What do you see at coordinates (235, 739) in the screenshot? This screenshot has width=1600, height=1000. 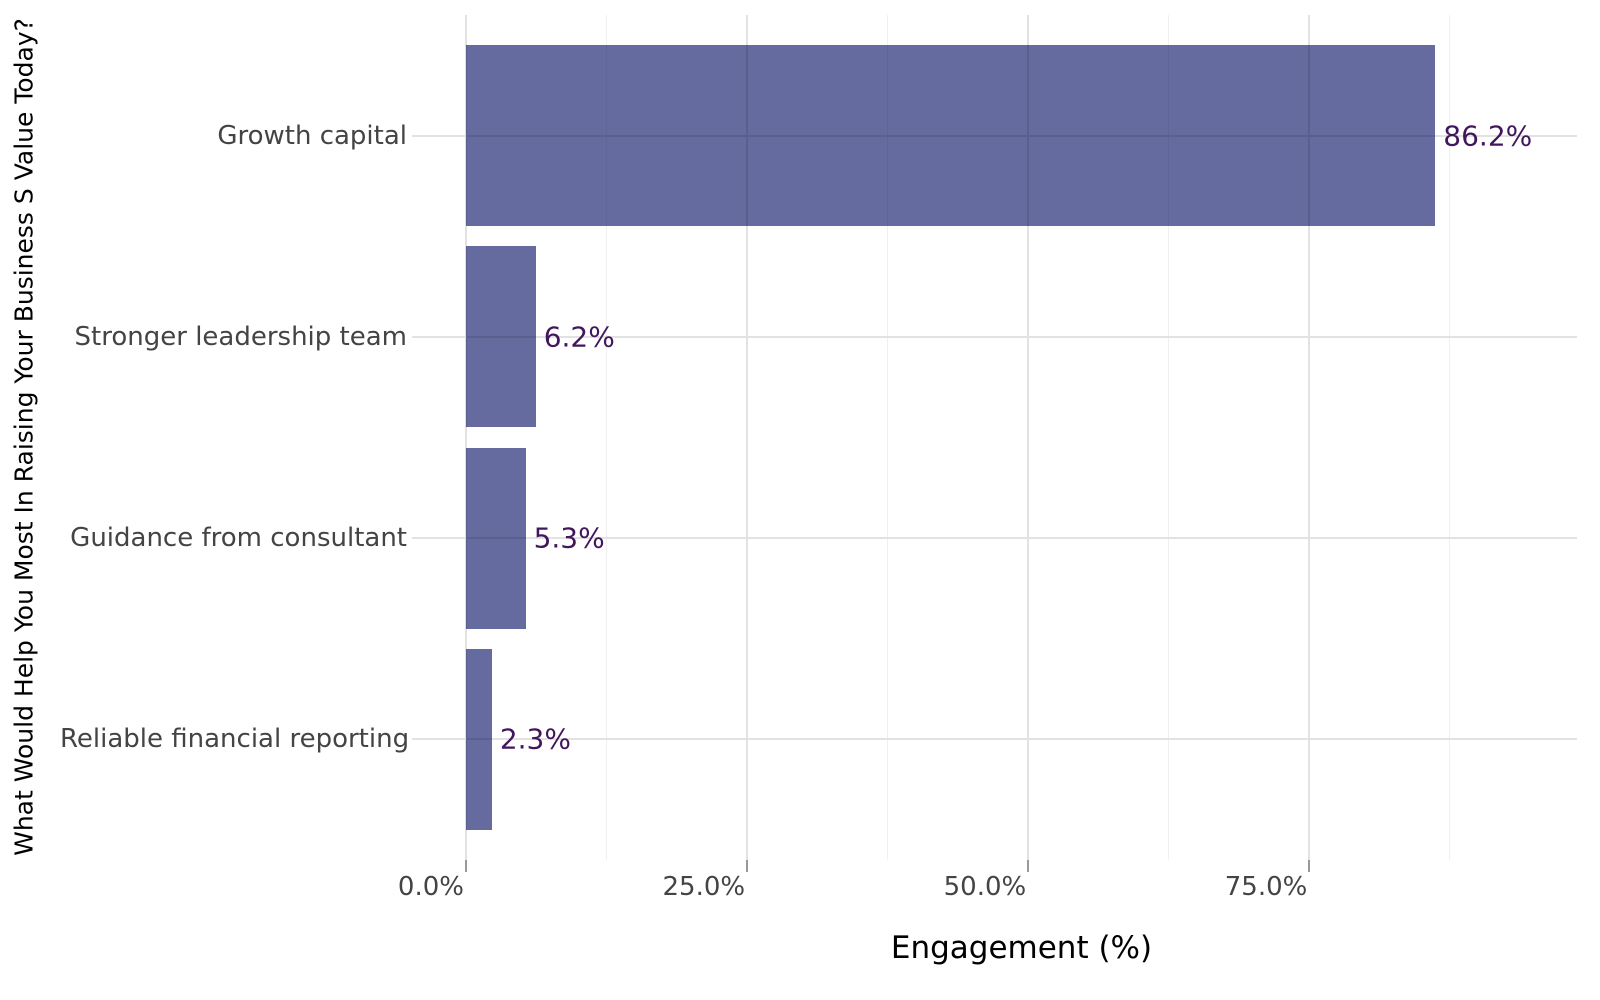 I see `y-category-label-3: Reliable financial reporting` at bounding box center [235, 739].